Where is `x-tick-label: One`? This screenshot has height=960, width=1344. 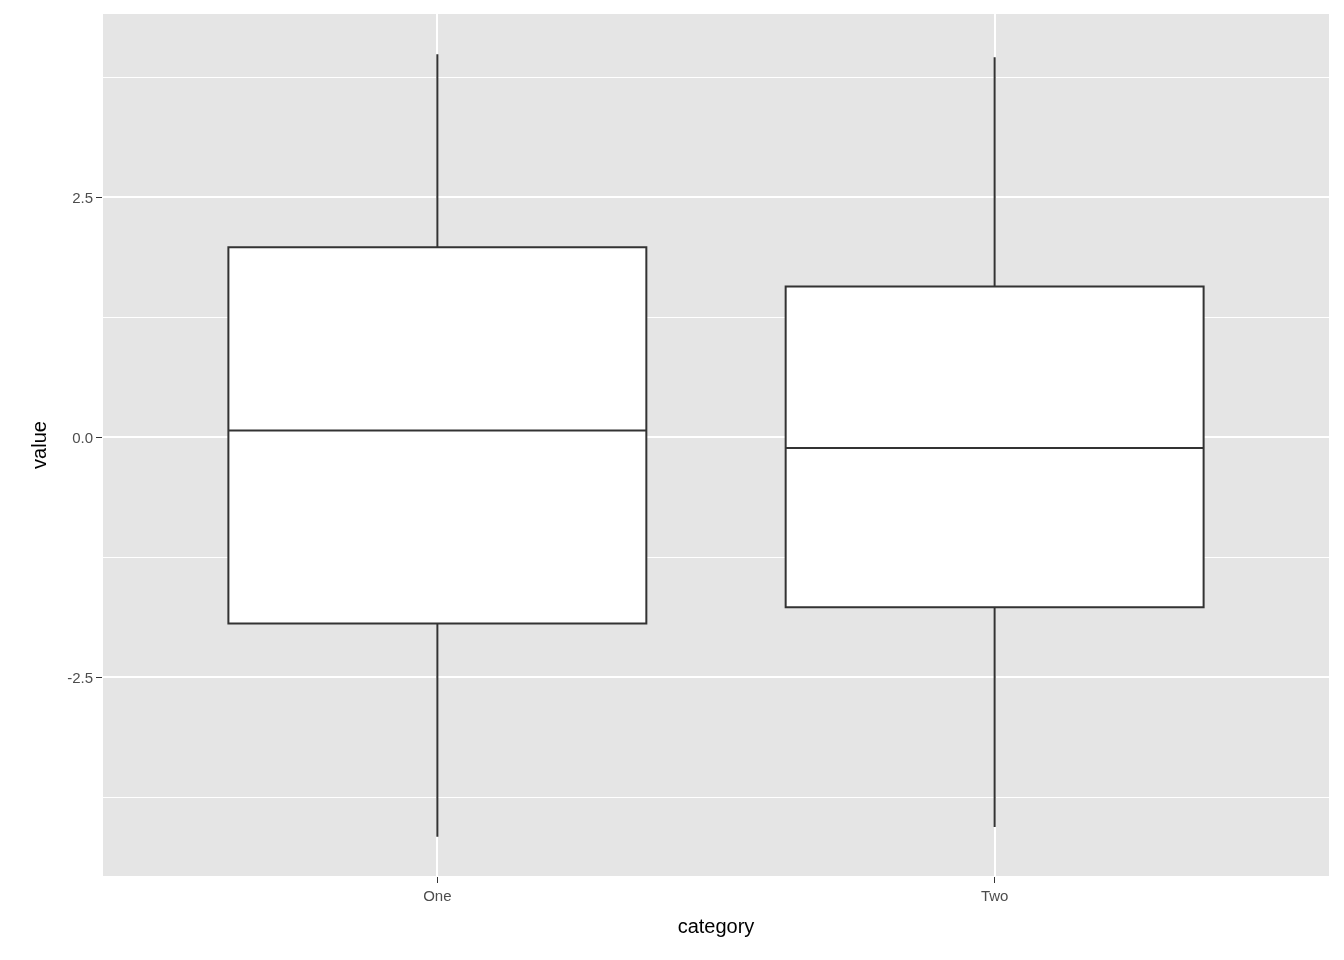
x-tick-label: One is located at coordinates (437, 895).